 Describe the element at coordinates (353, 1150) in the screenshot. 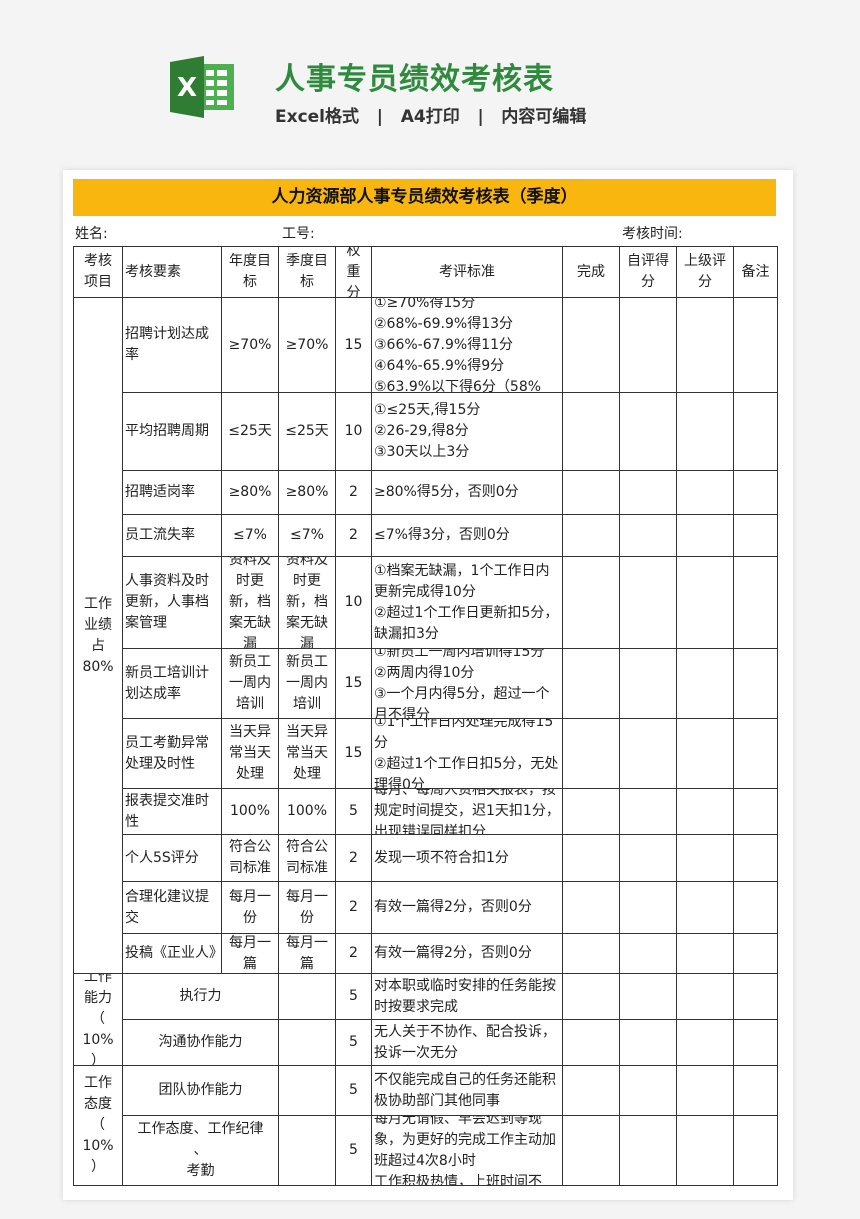

I see `weight-cell-text: 5` at that location.